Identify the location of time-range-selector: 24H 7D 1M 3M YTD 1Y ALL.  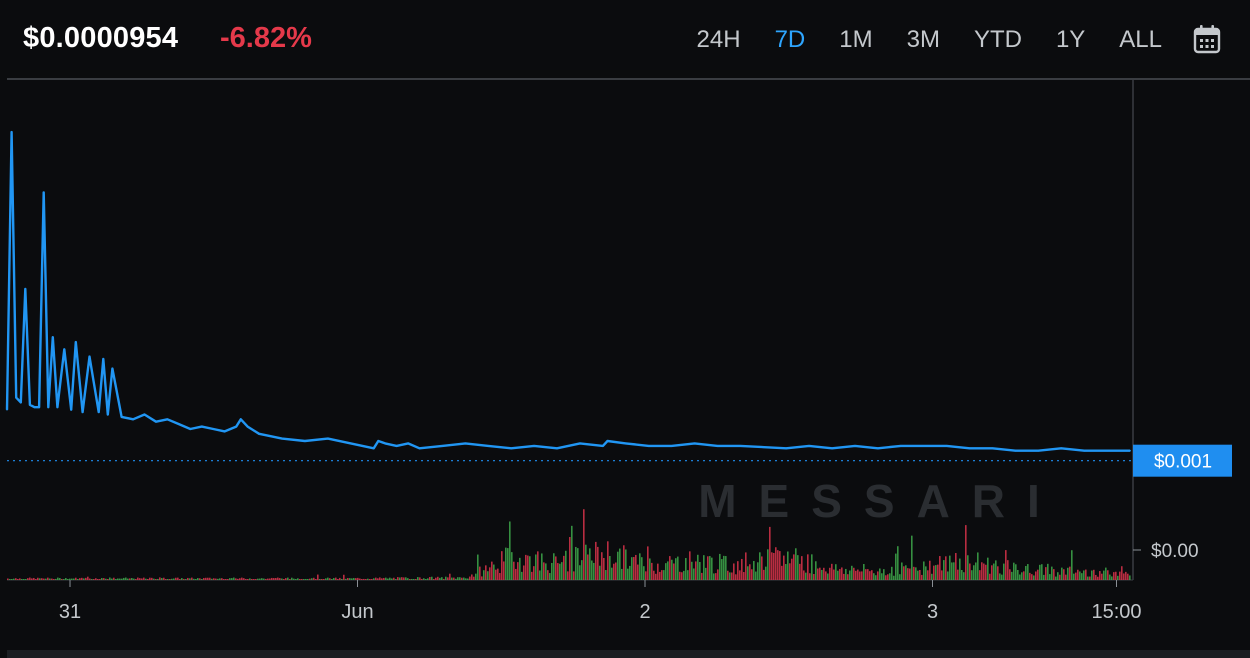
(912, 40).